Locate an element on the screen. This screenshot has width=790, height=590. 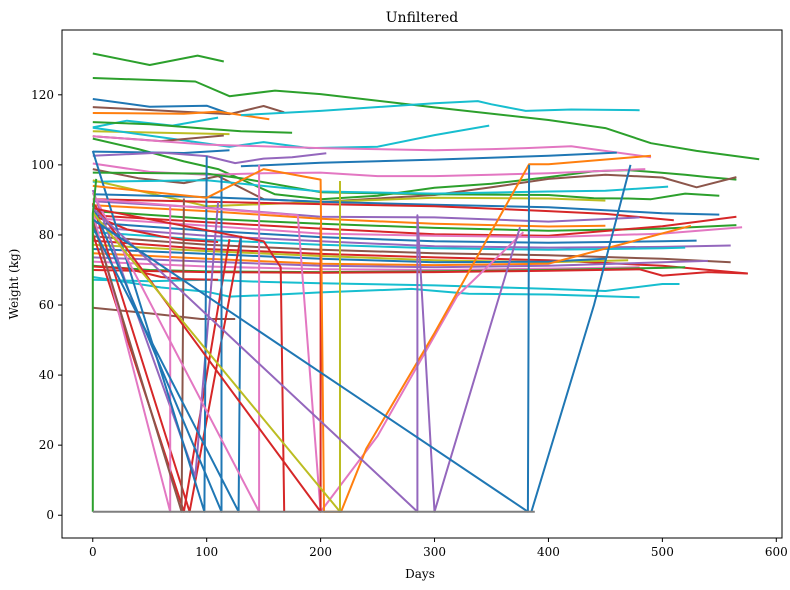
x-tick-label: 500 is located at coordinates (662, 552).